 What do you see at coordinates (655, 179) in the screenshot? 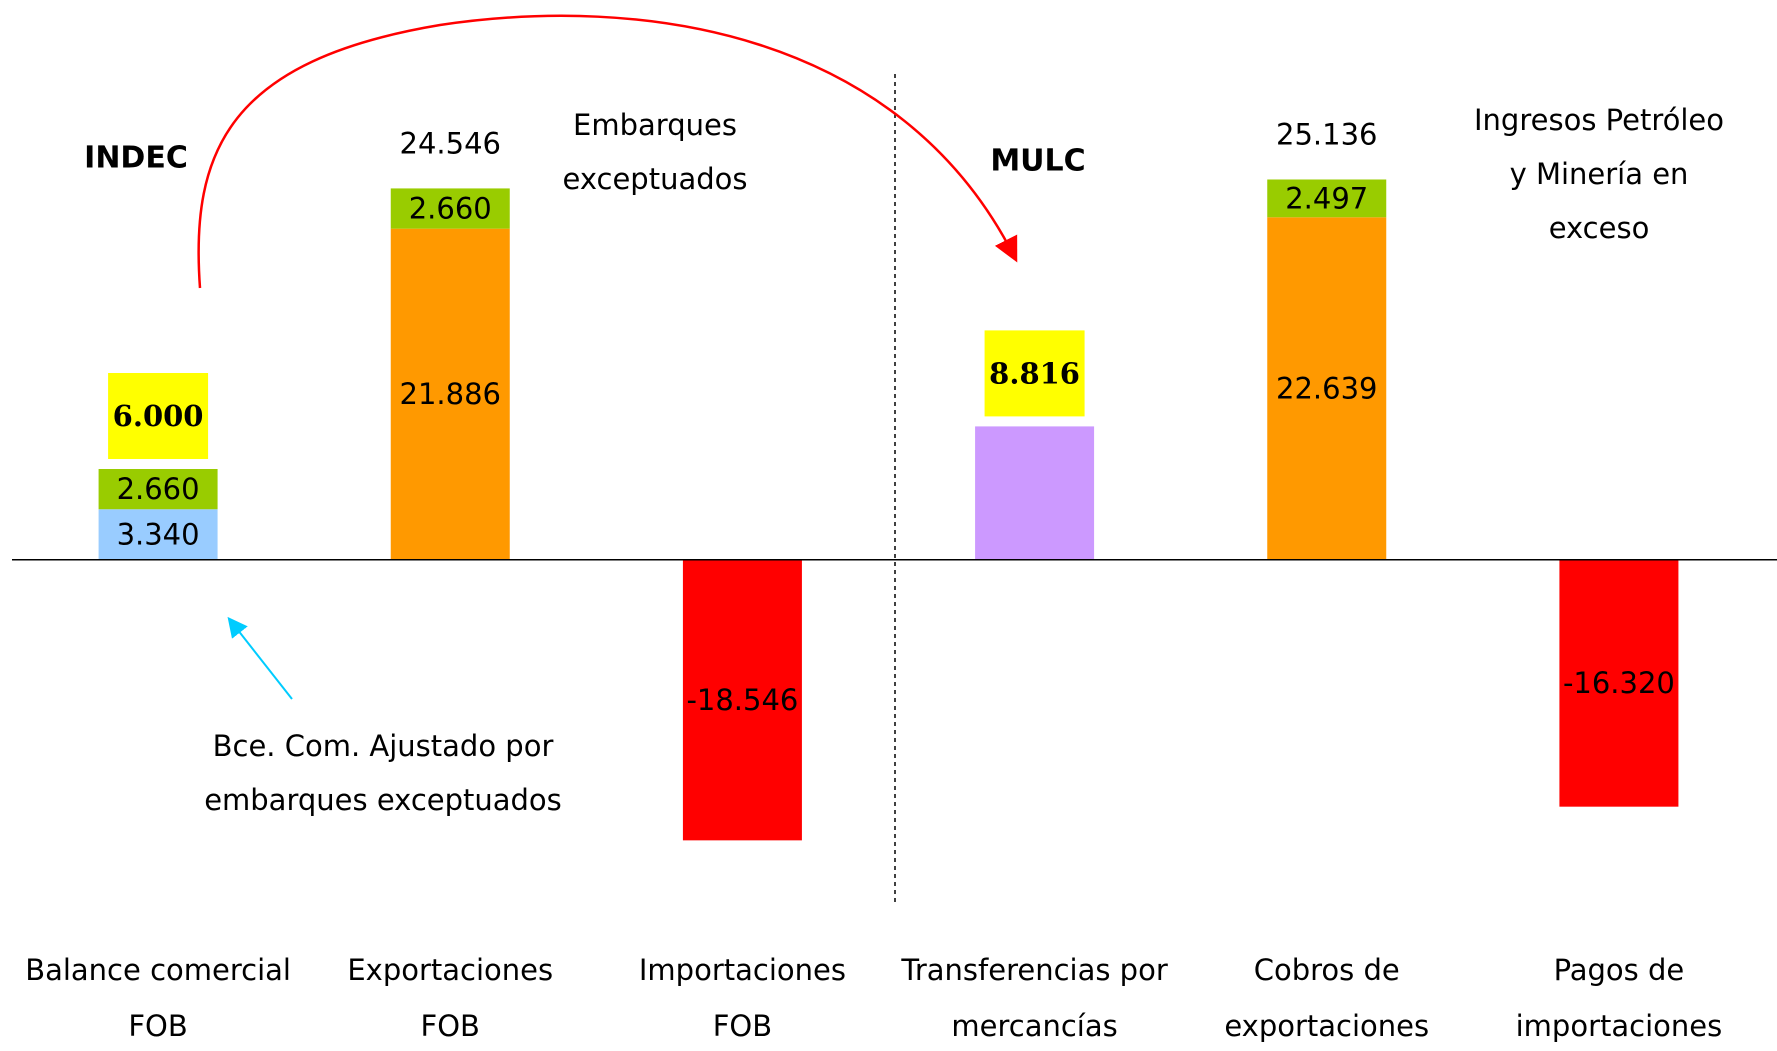
I see `annotation: exceptuados` at bounding box center [655, 179].